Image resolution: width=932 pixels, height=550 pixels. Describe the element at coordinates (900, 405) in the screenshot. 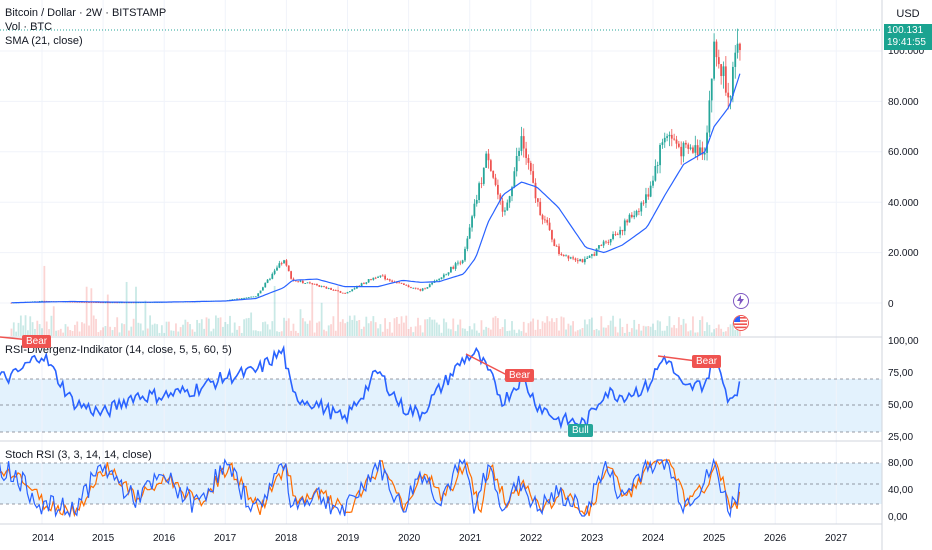

I see `rsi-axis-label: 50,00` at that location.